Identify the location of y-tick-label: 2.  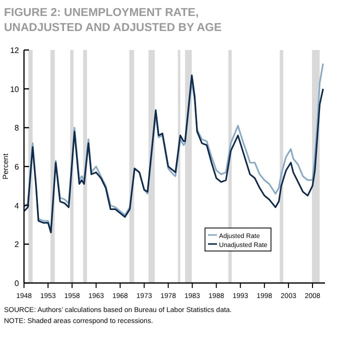
(17, 245).